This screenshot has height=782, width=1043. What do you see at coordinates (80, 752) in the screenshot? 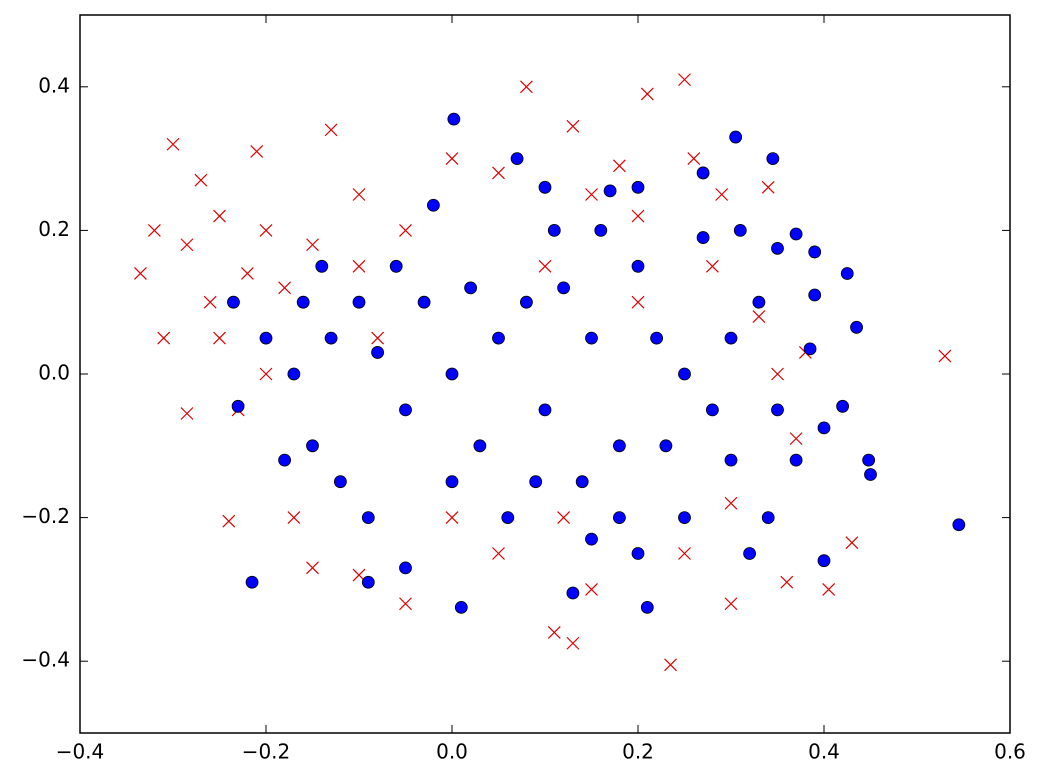
I see `x-tick-label: −0.4` at bounding box center [80, 752].